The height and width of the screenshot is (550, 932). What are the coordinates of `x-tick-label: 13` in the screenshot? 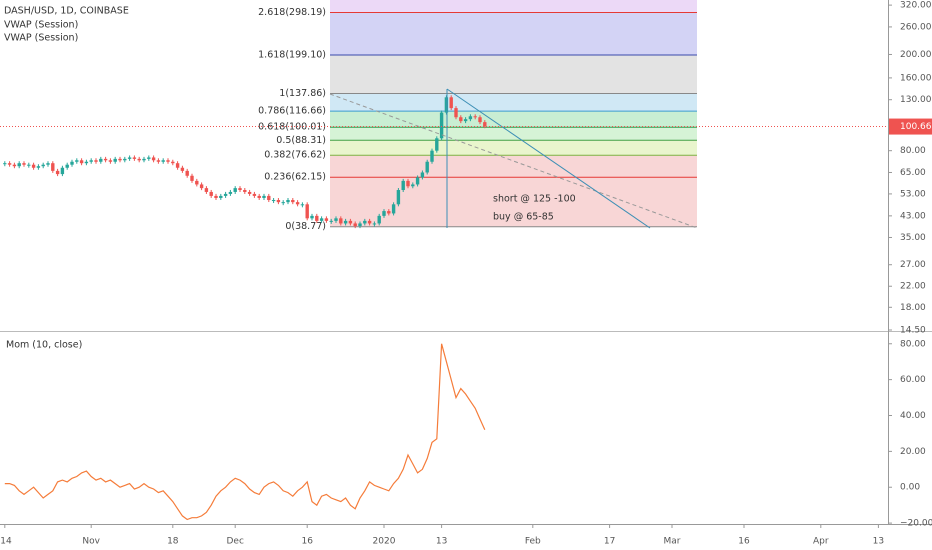 It's located at (441, 542).